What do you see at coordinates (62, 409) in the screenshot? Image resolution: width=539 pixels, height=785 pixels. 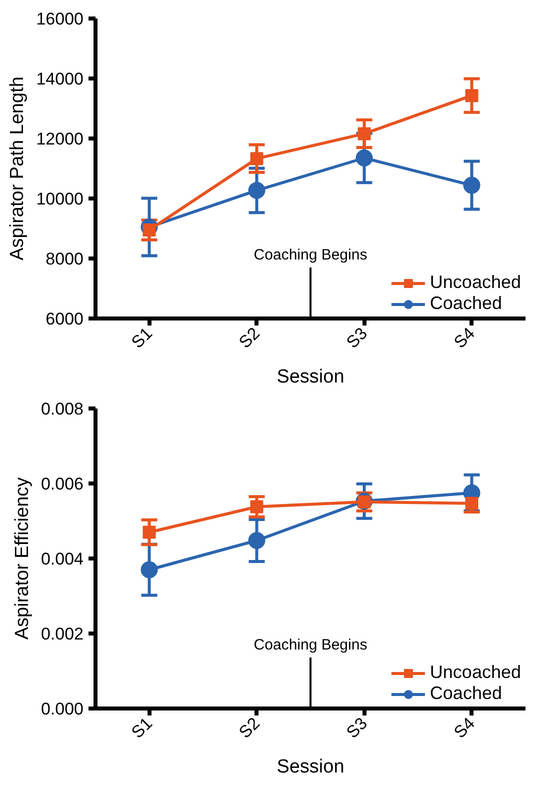 I see `y-tick-label: 0.008` at bounding box center [62, 409].